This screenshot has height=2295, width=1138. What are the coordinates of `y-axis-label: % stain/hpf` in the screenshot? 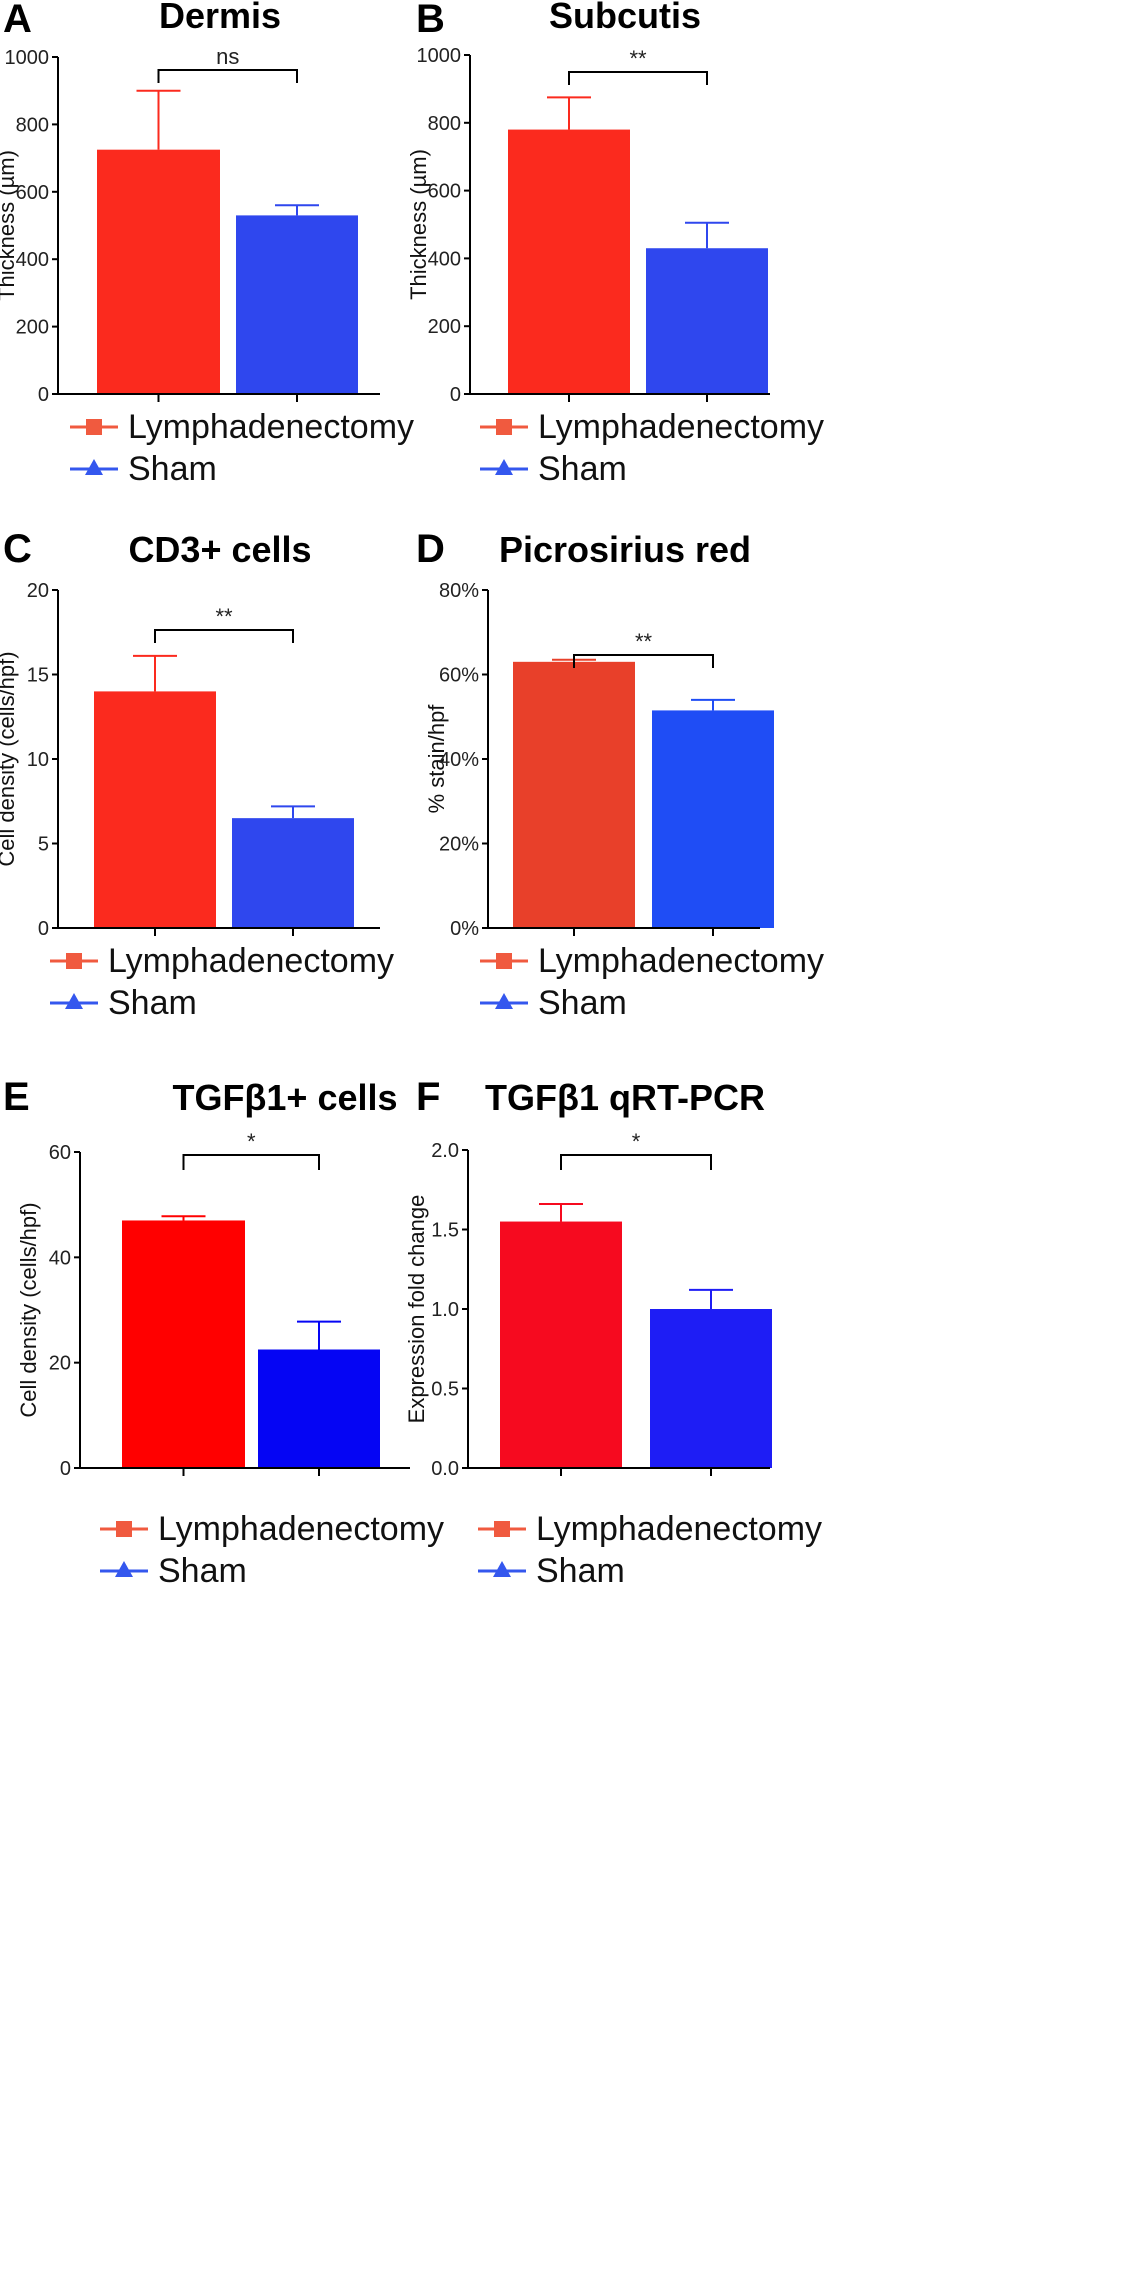 It's located at (436, 759).